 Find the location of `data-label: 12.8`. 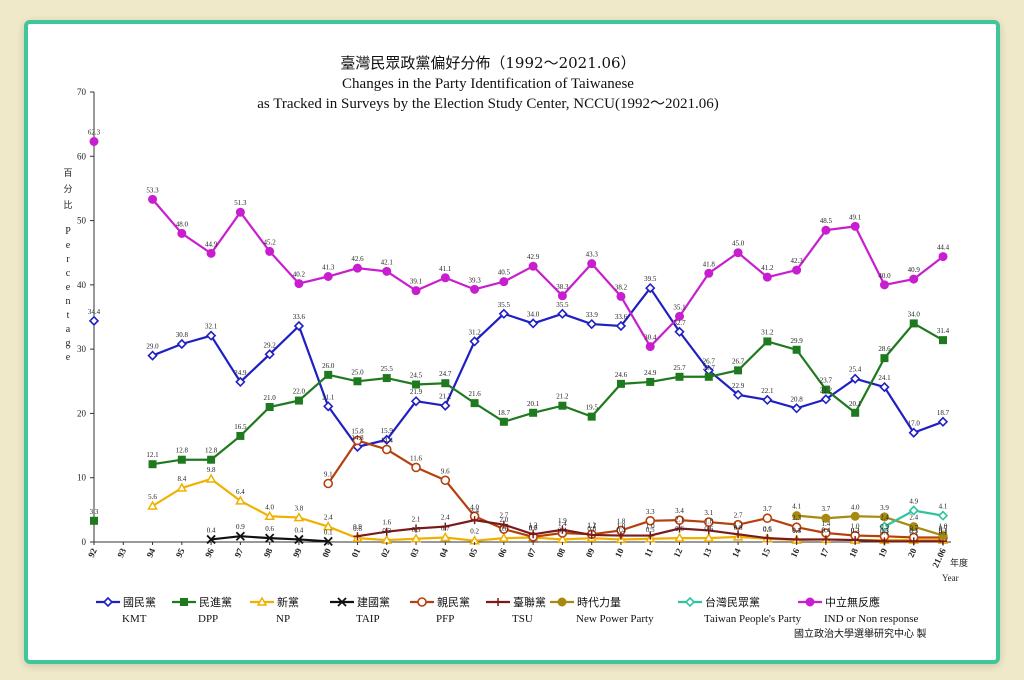

data-label: 12.8 is located at coordinates (211, 451).